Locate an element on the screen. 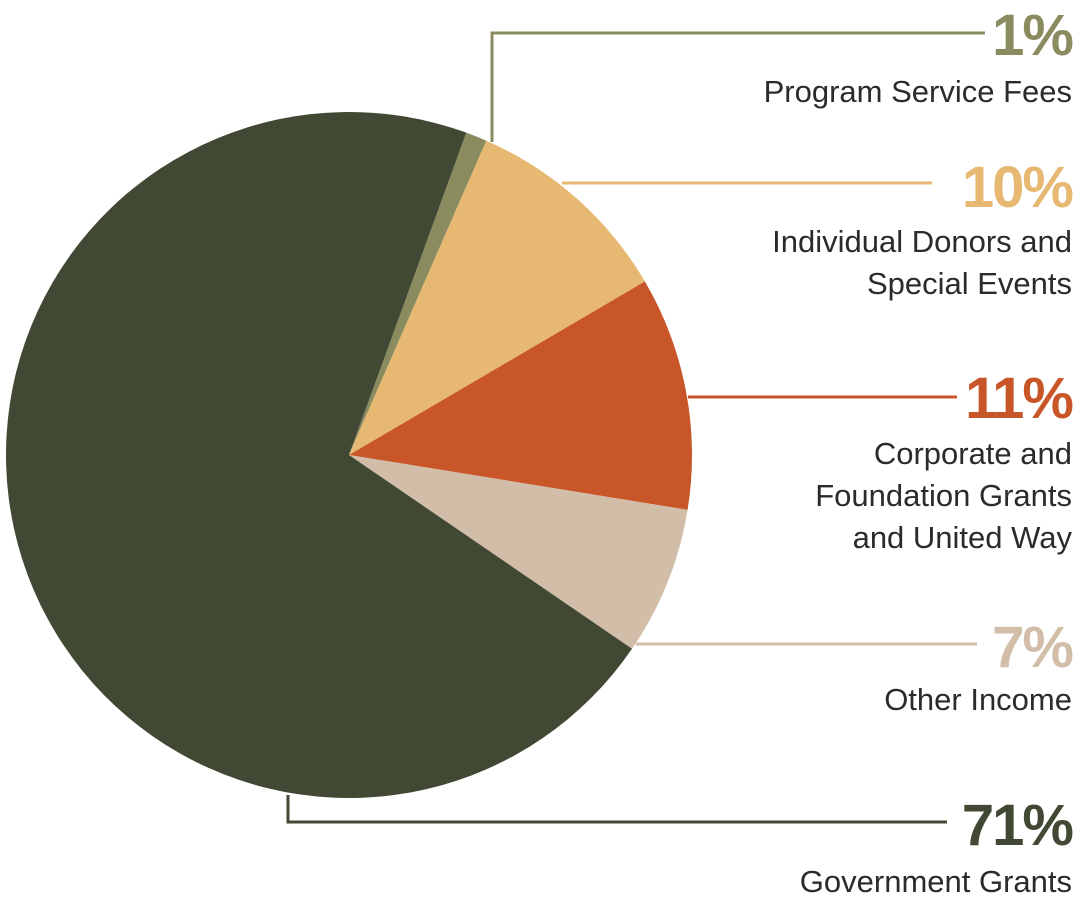  percent-label-other-income: 7% is located at coordinates (1032, 647).